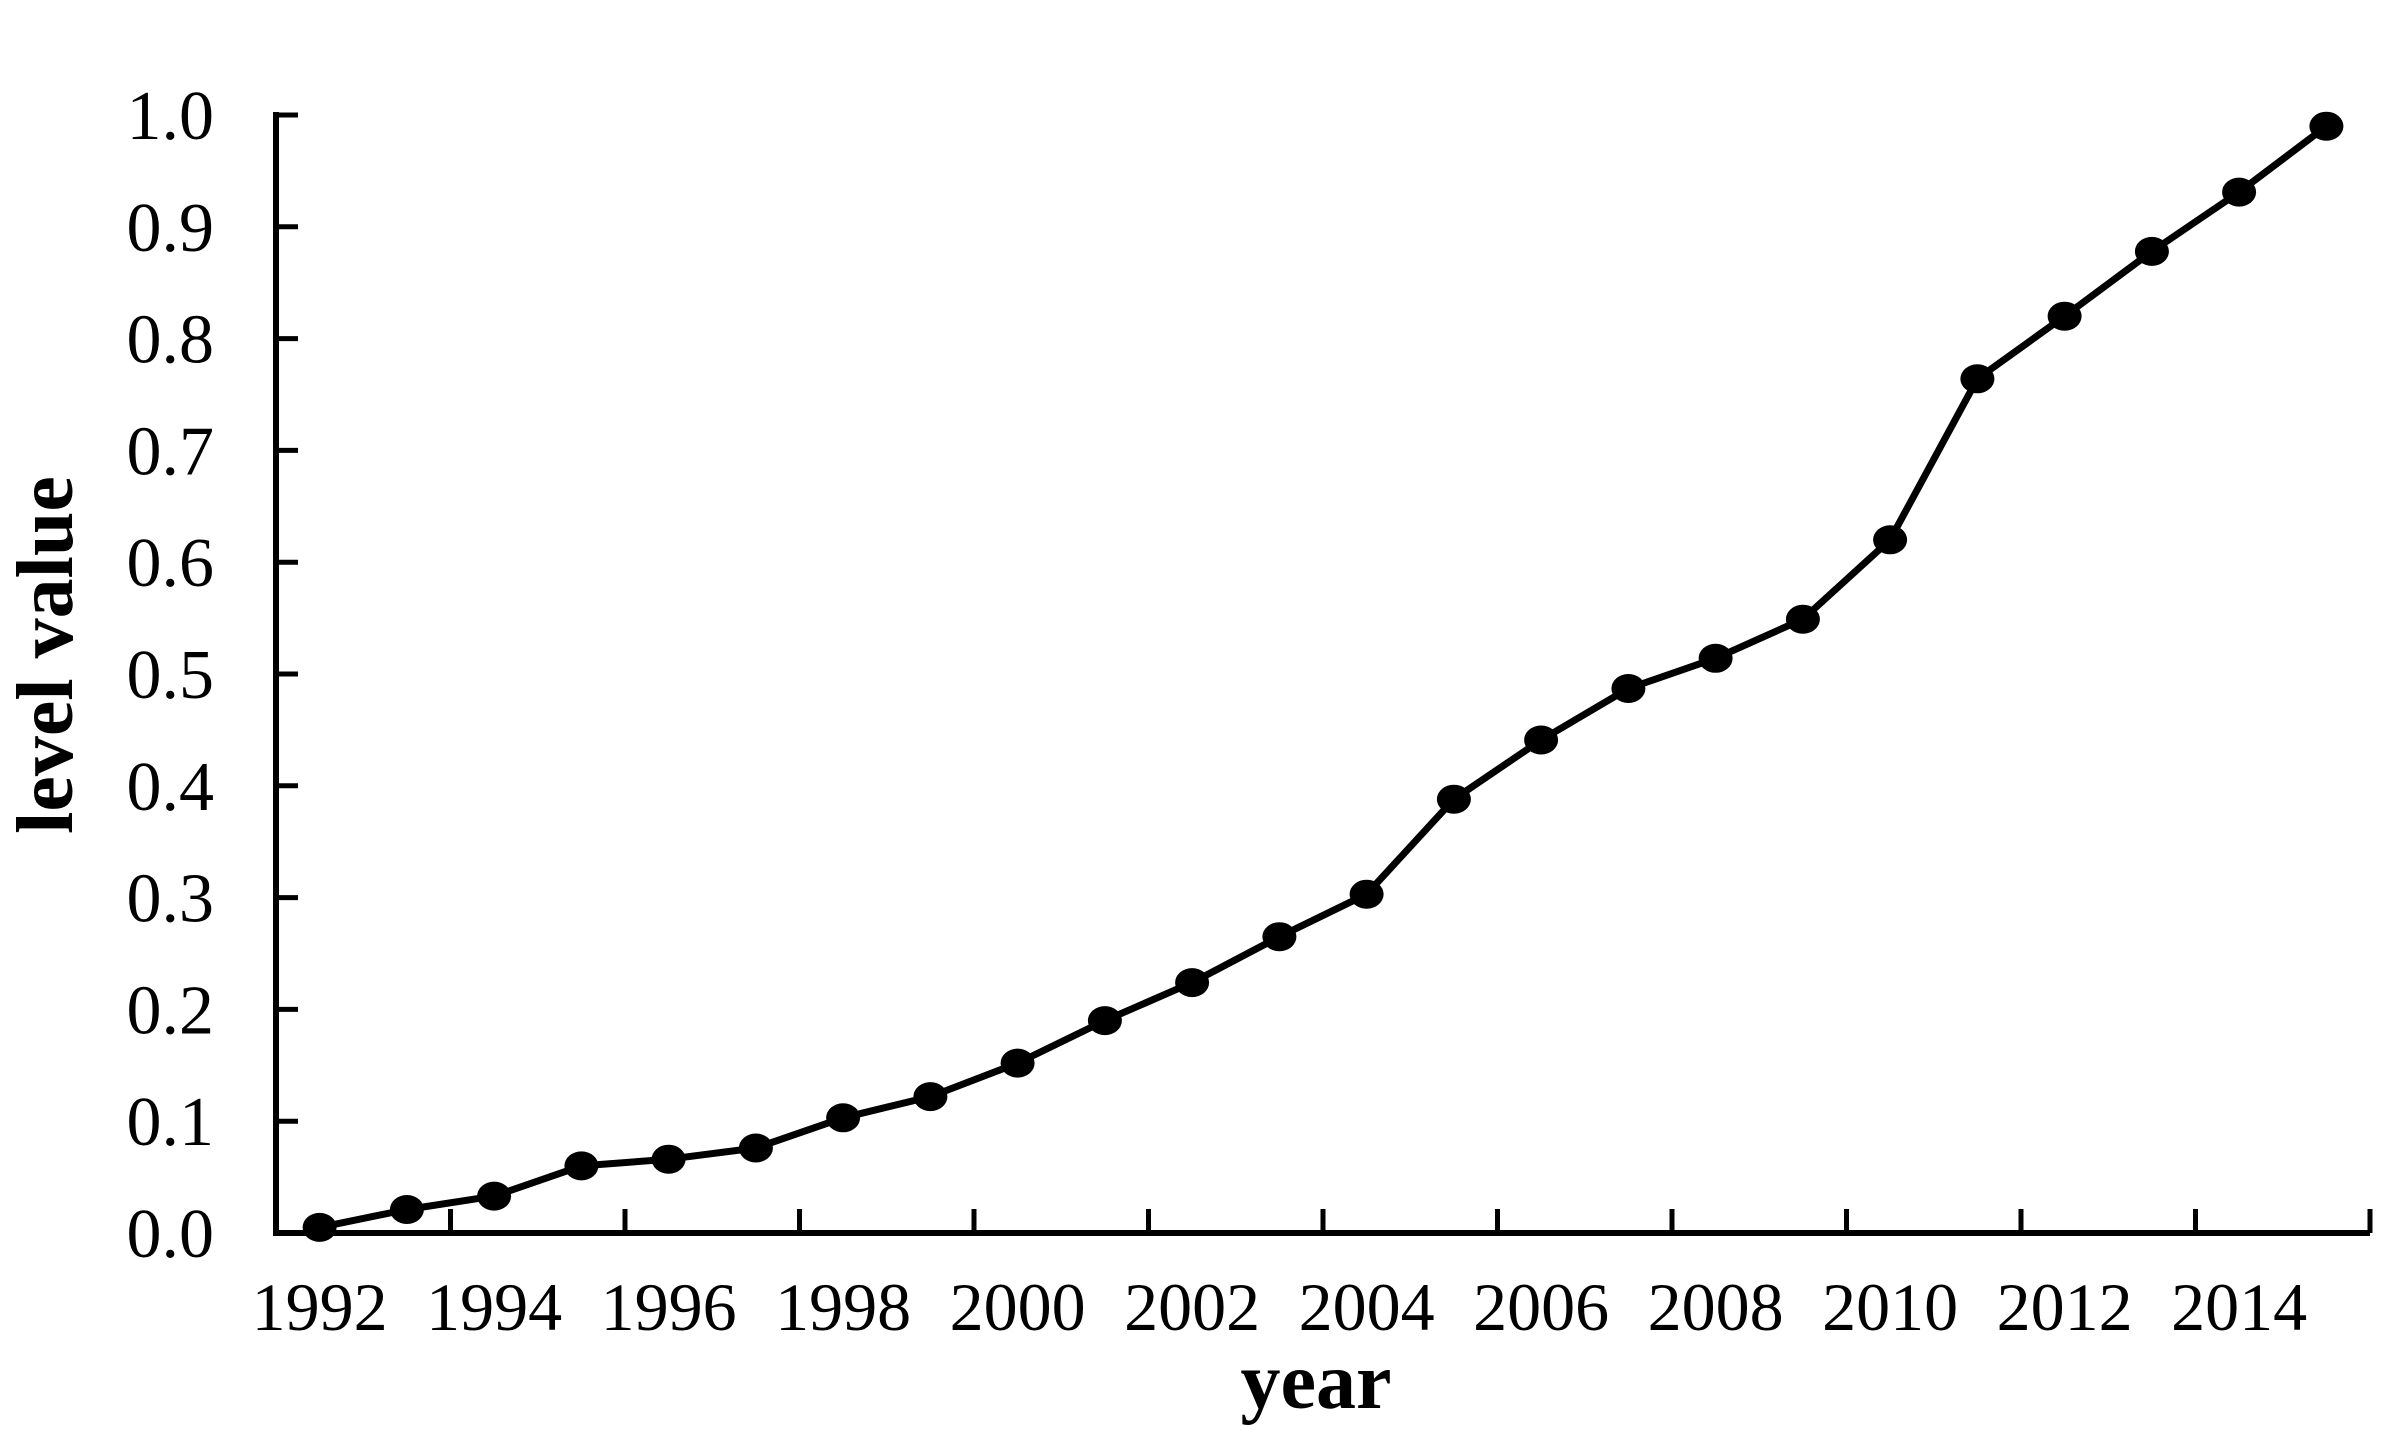 The width and height of the screenshot is (2383, 1430). What do you see at coordinates (171, 563) in the screenshot?
I see `y-tick-label: 0.6` at bounding box center [171, 563].